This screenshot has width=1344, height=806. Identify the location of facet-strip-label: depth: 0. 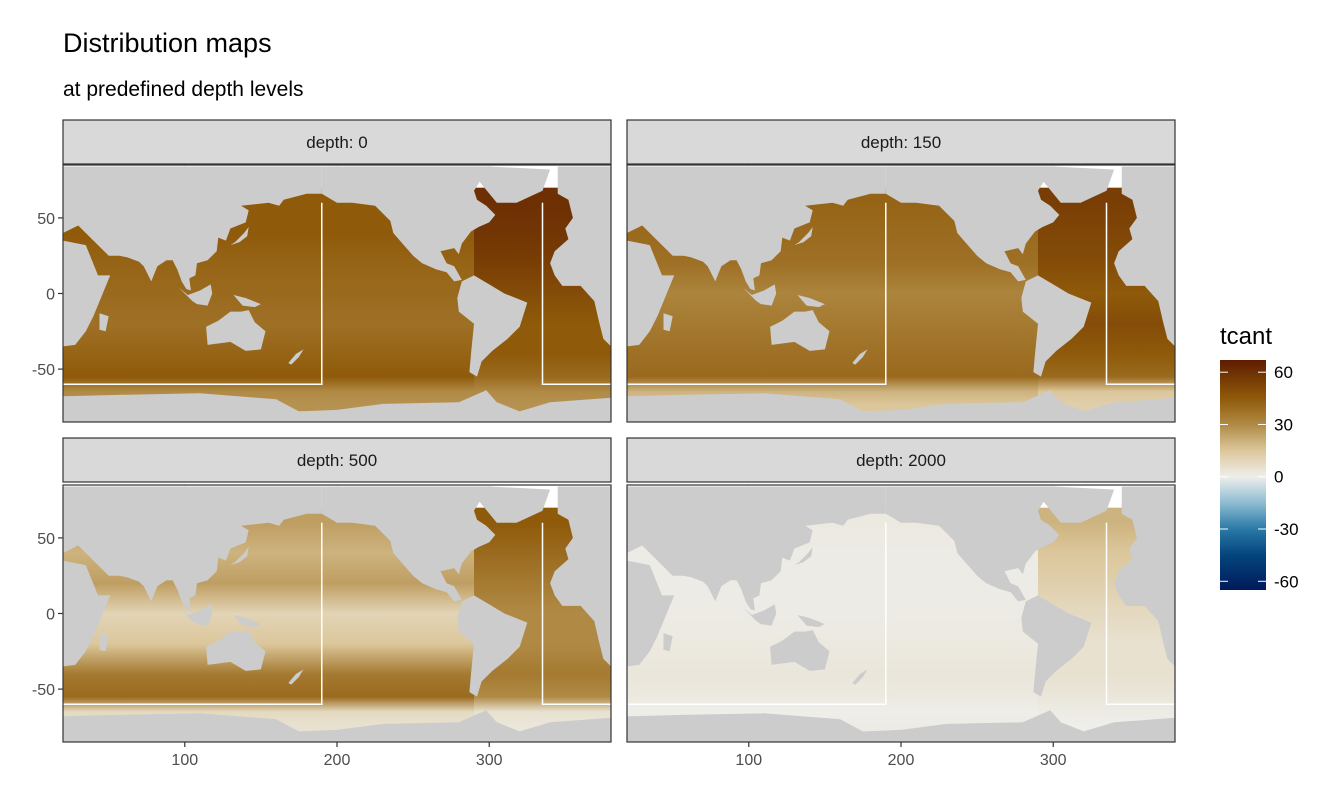
(336, 142).